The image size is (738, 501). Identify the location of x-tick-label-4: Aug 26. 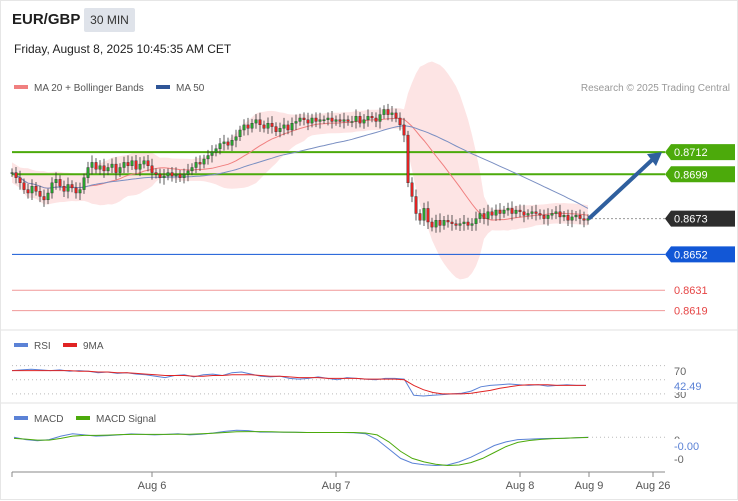
(653, 486).